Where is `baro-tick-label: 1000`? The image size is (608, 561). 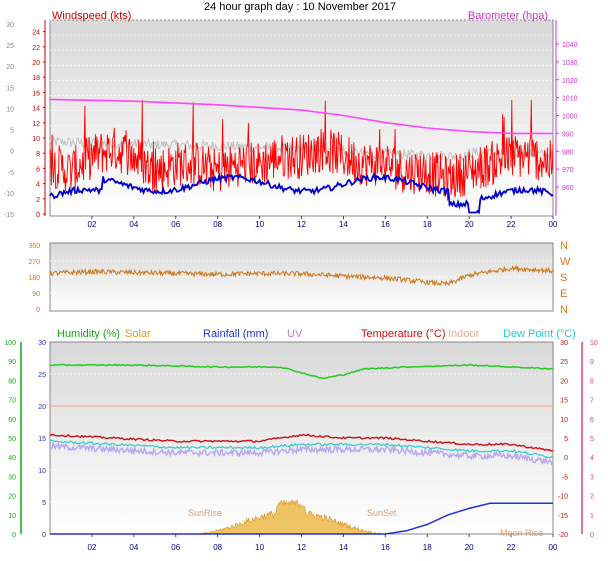 baro-tick-label: 1000 is located at coordinates (570, 117).